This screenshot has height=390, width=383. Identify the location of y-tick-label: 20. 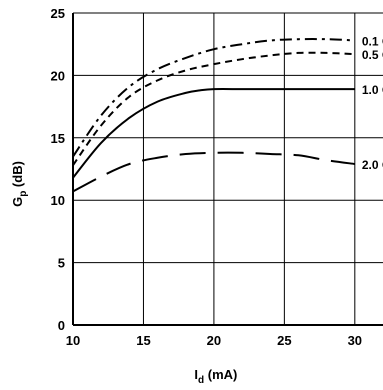
(58, 75).